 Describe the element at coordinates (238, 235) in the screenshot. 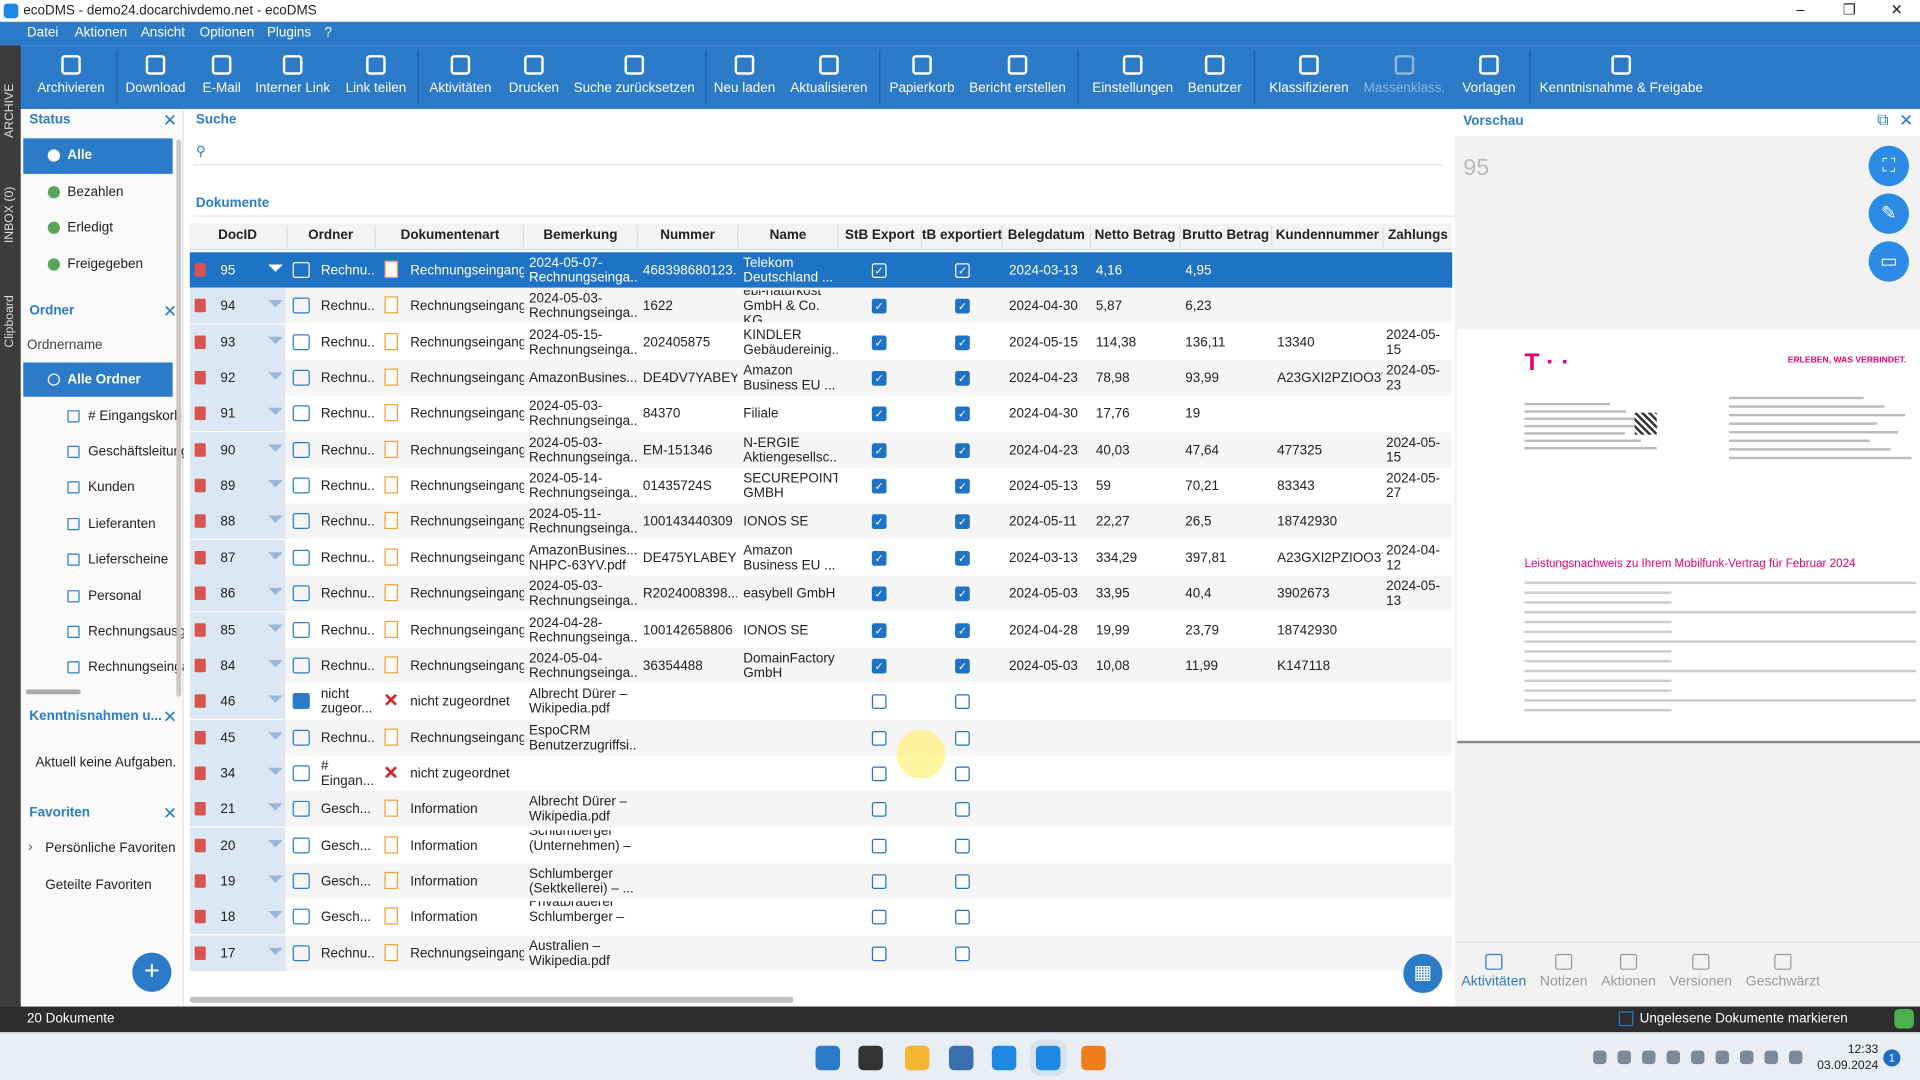

I see `column-header: DocID` at that location.